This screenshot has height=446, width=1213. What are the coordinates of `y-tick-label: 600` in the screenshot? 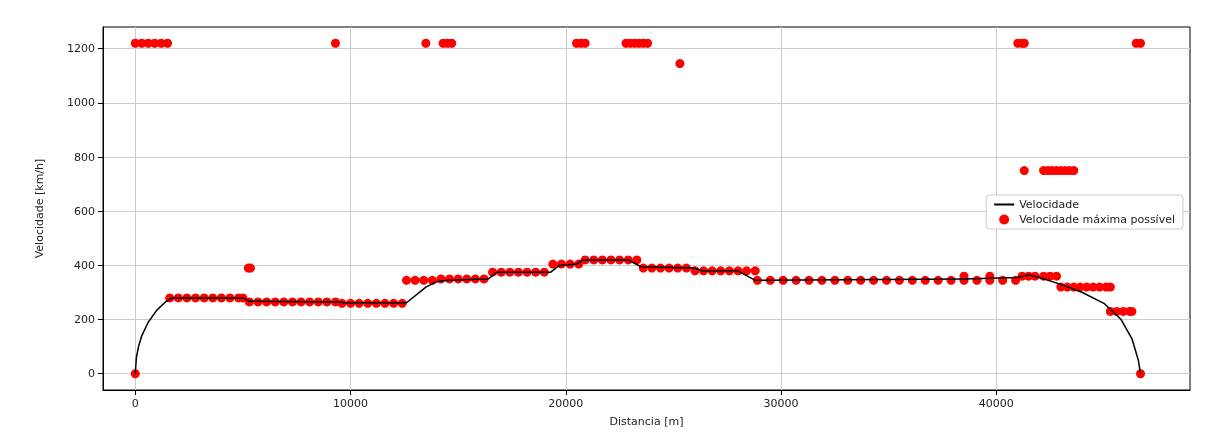 It's located at (84, 211).